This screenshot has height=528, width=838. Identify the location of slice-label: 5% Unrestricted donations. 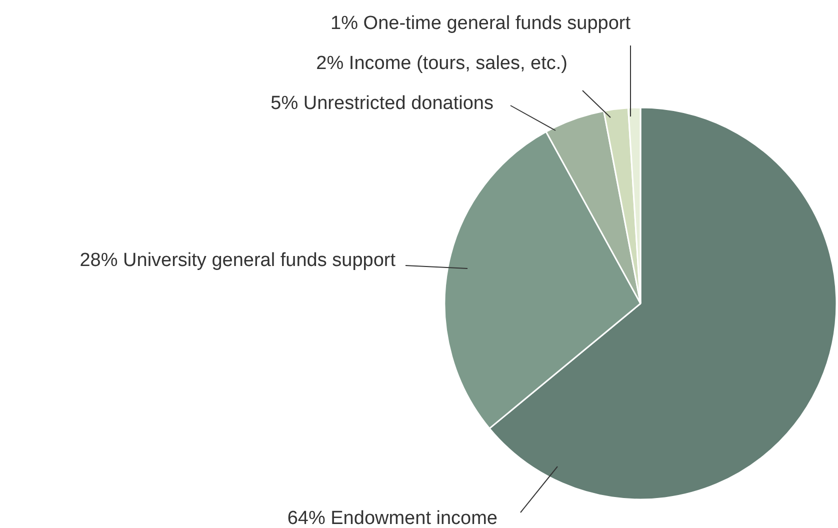
(382, 103).